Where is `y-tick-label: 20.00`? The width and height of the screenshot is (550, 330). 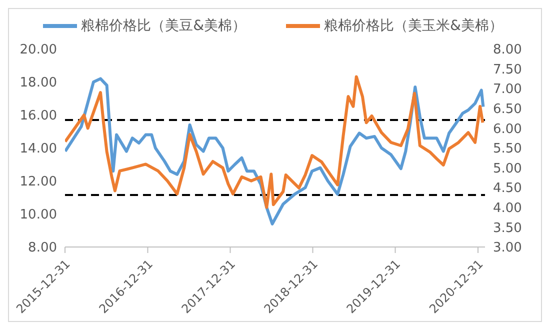 y-tick-label: 20.00 is located at coordinates (38, 50).